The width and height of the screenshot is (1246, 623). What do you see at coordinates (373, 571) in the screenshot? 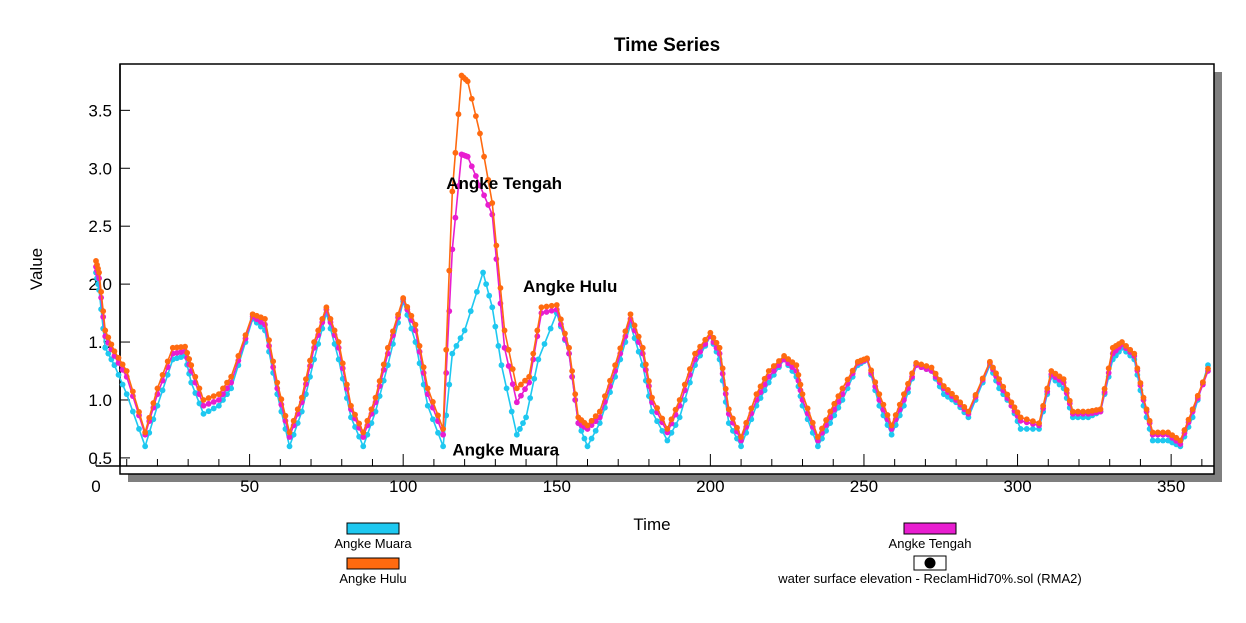
I see `legend-item-2: Angke Hulu` at bounding box center [373, 571].